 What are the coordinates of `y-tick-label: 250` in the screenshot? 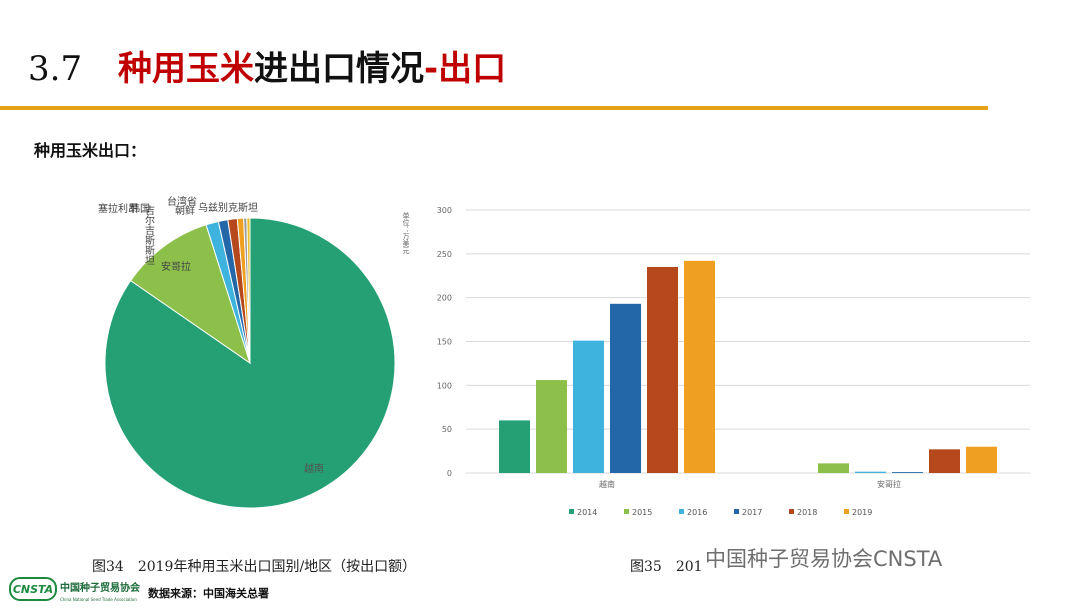 It's located at (444, 254).